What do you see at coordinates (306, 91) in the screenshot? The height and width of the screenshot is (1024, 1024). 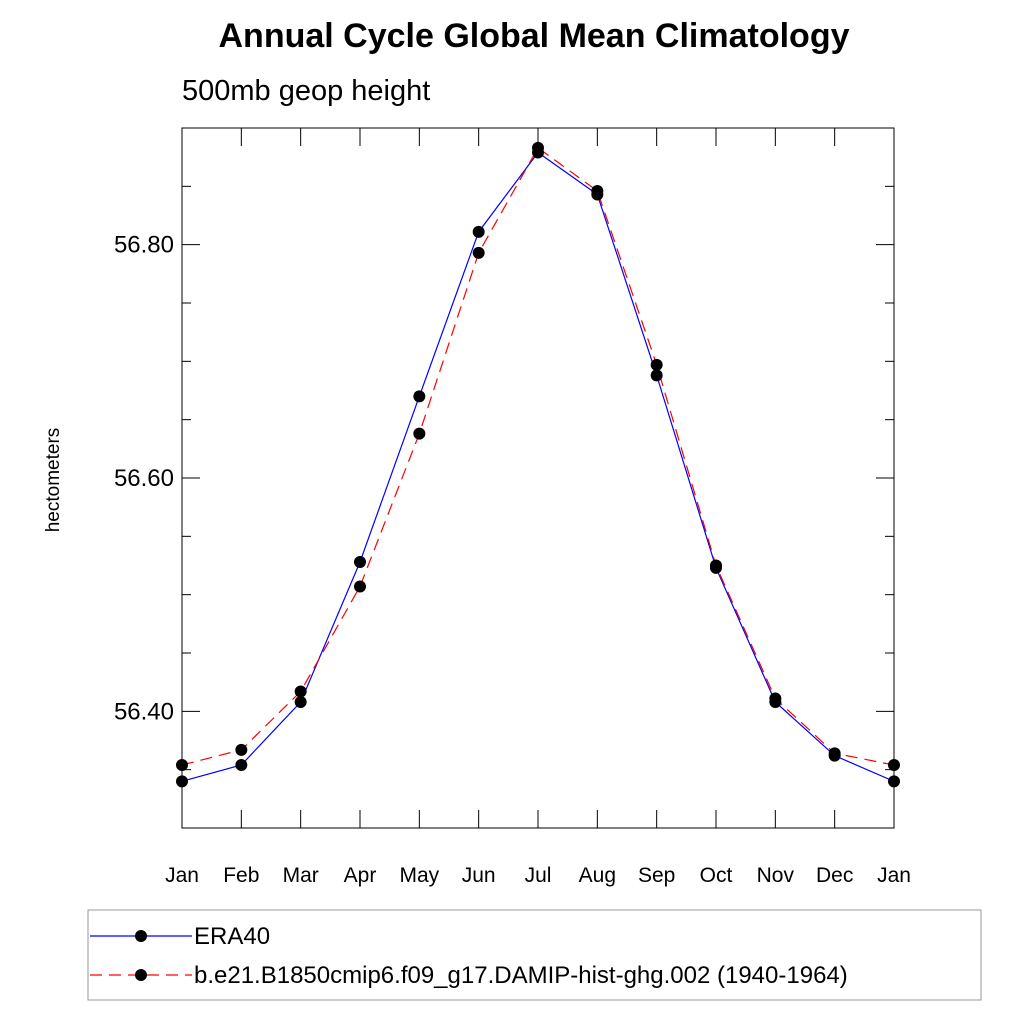 I see `chart-subtitle: 500mb geop height` at bounding box center [306, 91].